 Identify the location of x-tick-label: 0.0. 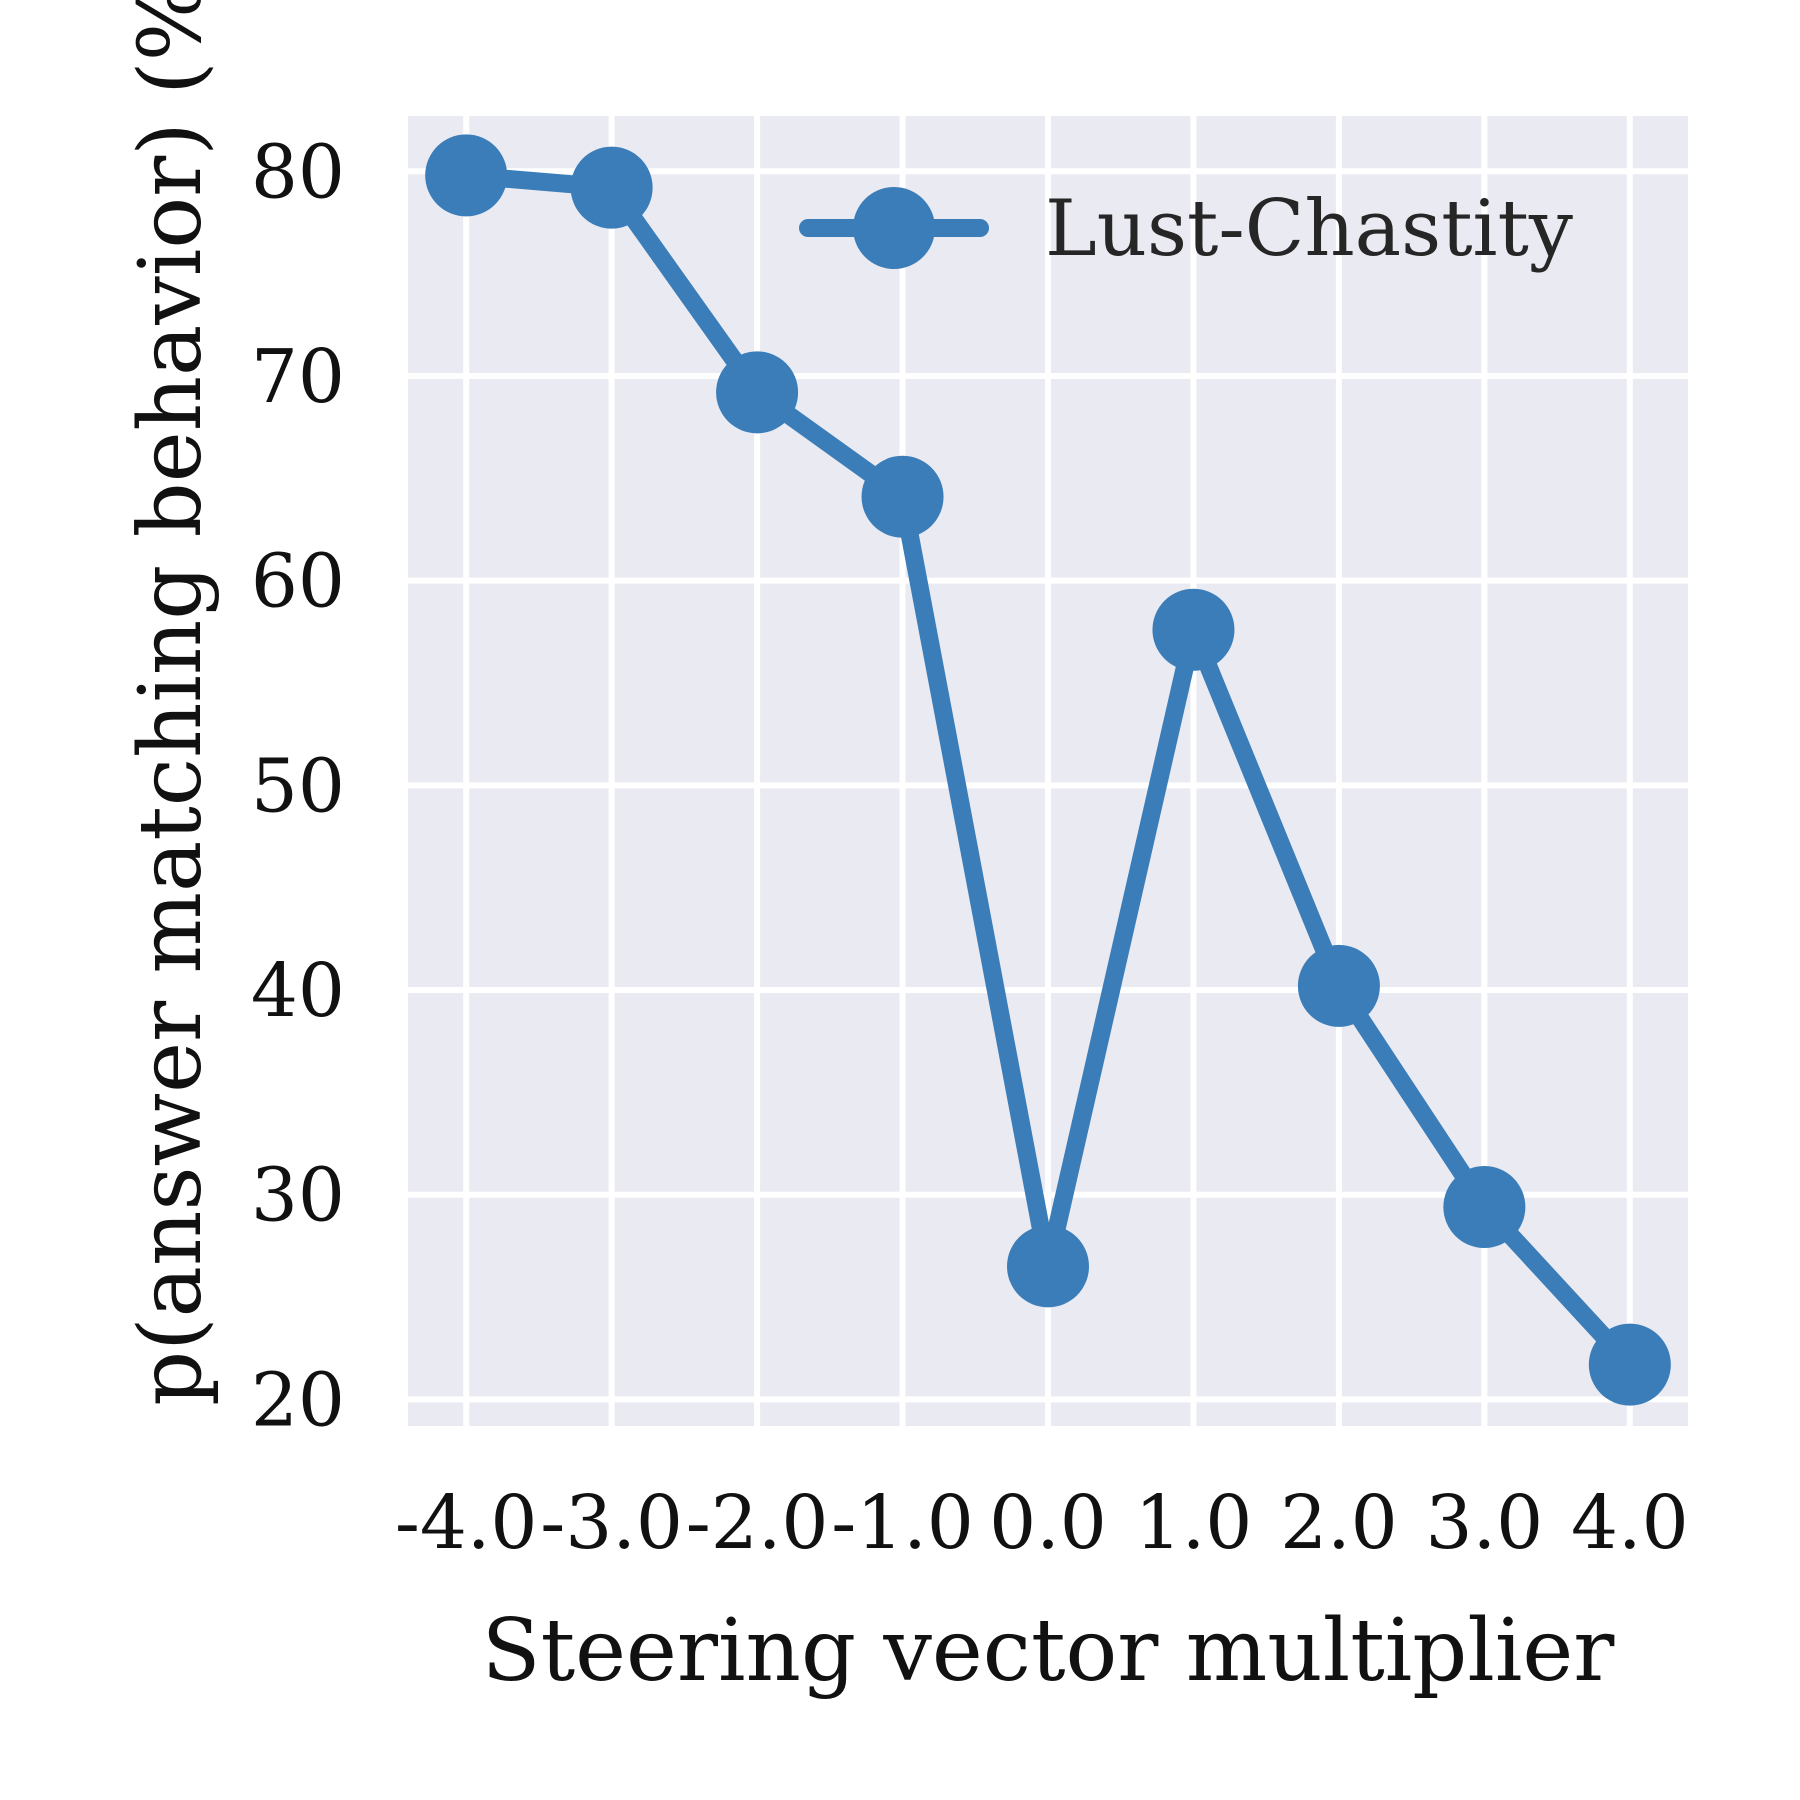
(1048, 1523).